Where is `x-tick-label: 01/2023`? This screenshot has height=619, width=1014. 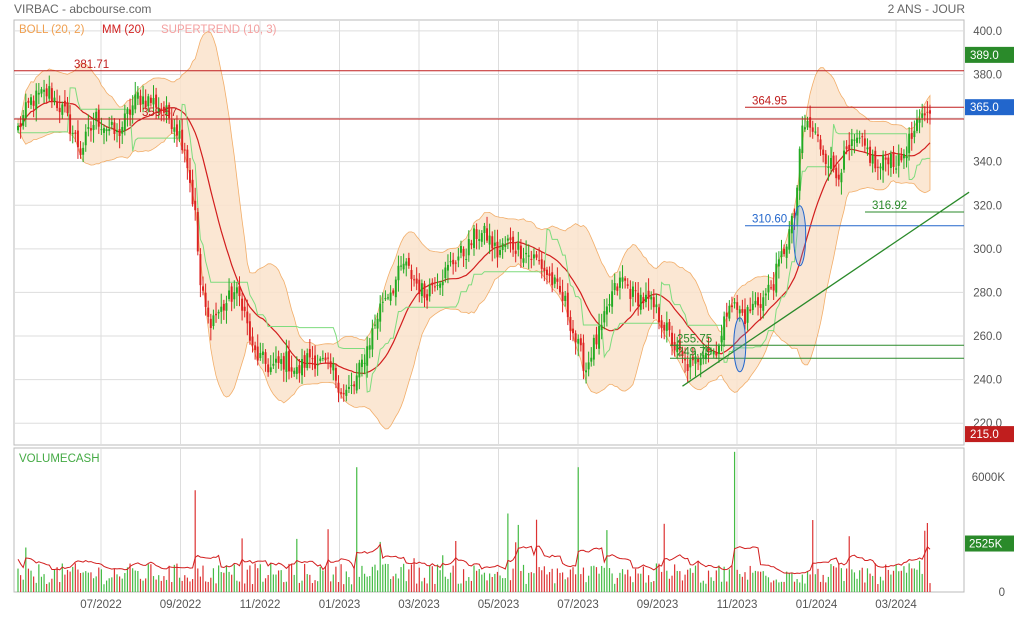 x-tick-label: 01/2023 is located at coordinates (340, 605).